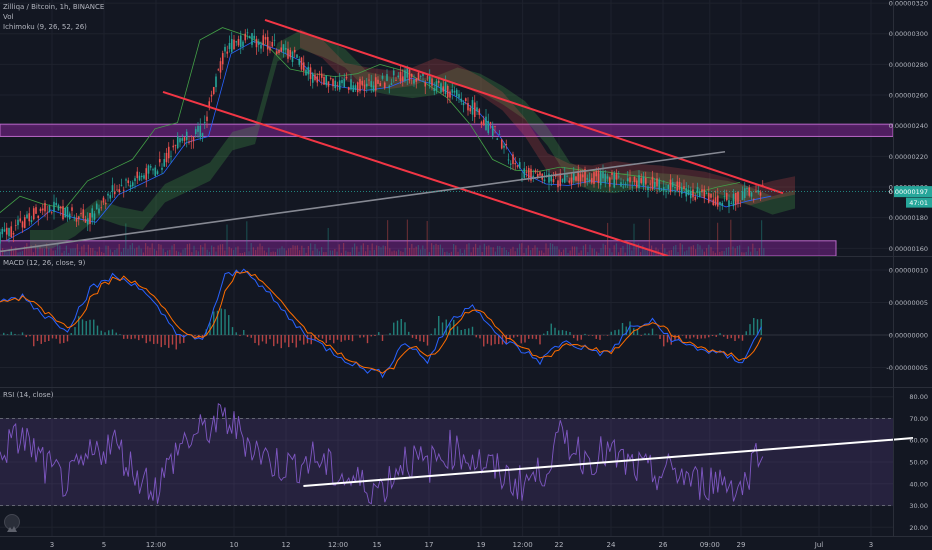 The height and width of the screenshot is (550, 932). I want to click on ichimoku-legend: Ichimoku (9, 26, 52, 26), so click(45, 27).